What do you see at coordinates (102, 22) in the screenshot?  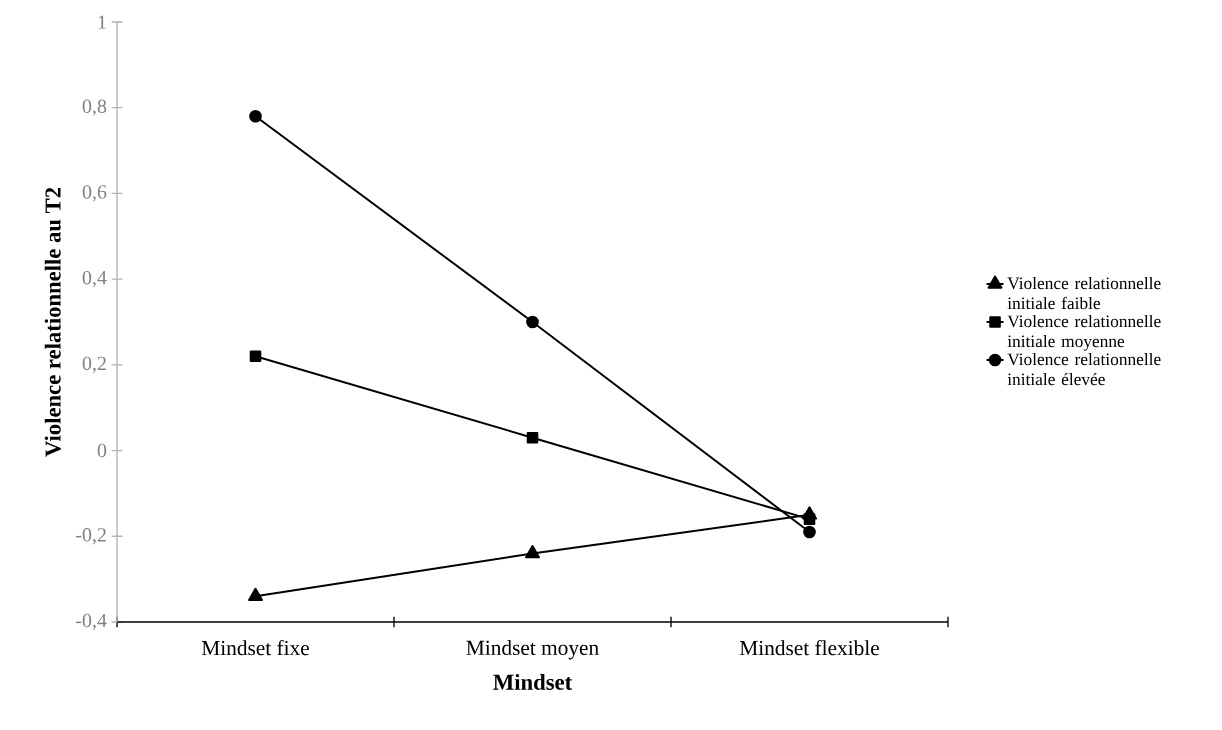 I see `y-tick-label: 1` at bounding box center [102, 22].